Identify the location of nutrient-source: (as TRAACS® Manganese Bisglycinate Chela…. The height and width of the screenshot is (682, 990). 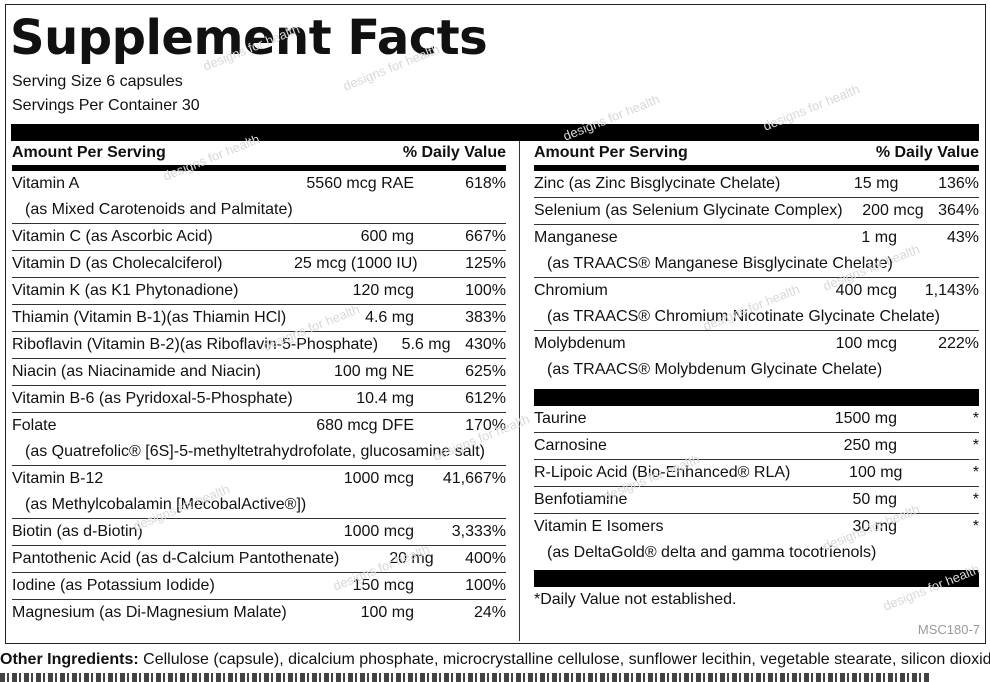
(720, 263).